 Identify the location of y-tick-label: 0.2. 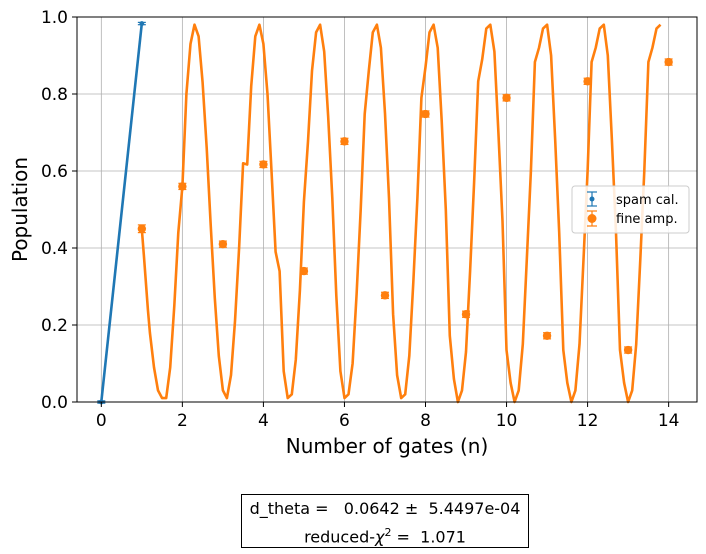
(54, 326).